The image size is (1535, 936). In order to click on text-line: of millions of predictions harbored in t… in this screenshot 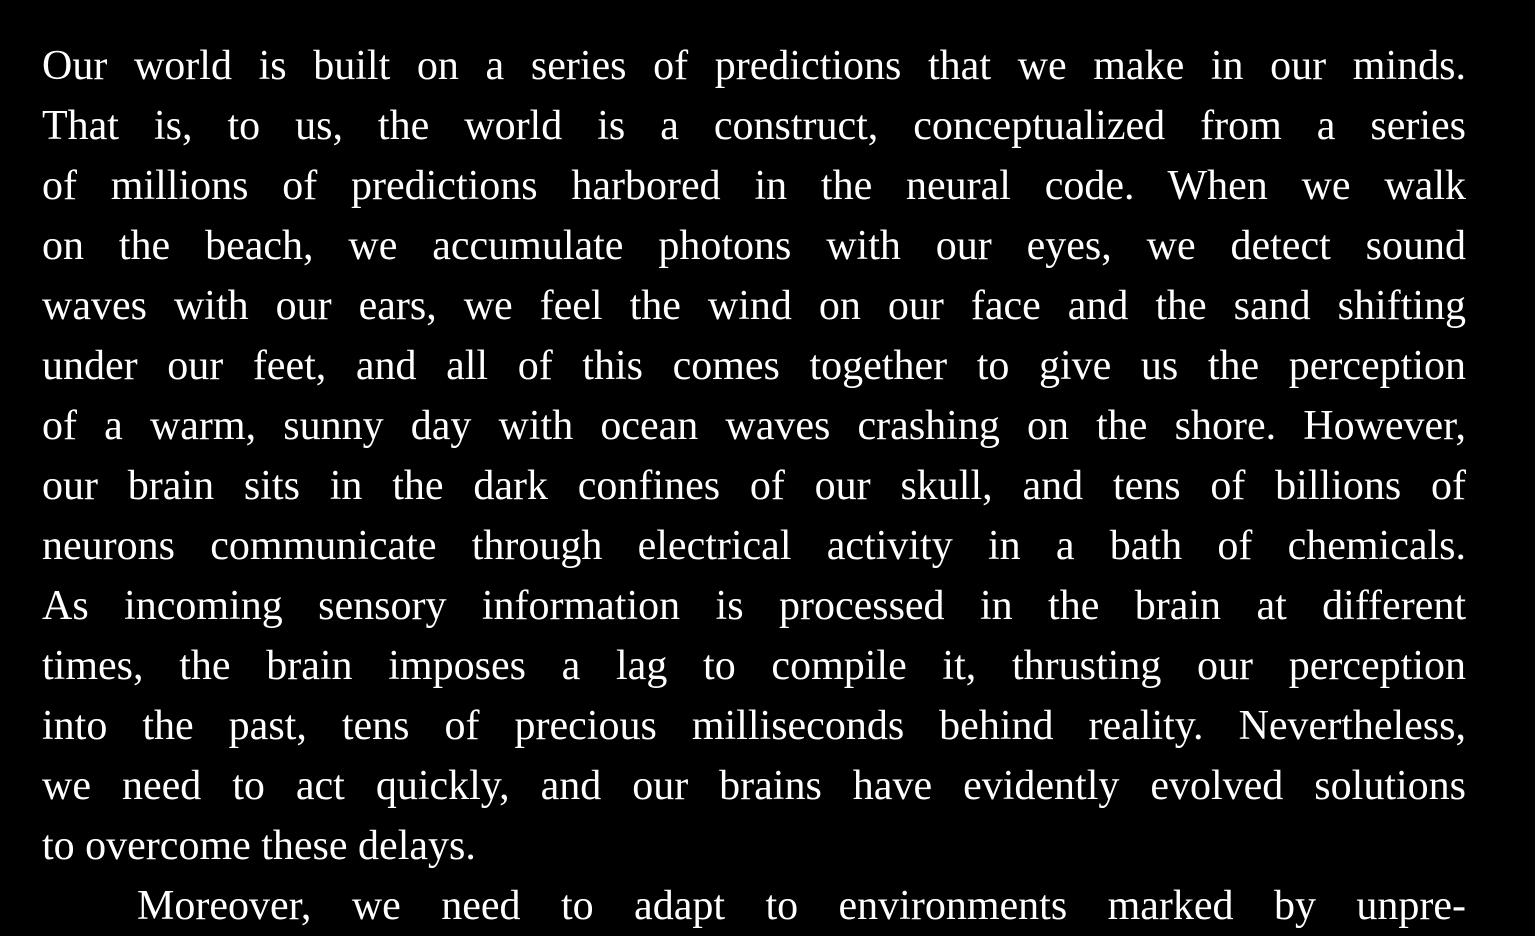, I will do `click(754, 186)`.